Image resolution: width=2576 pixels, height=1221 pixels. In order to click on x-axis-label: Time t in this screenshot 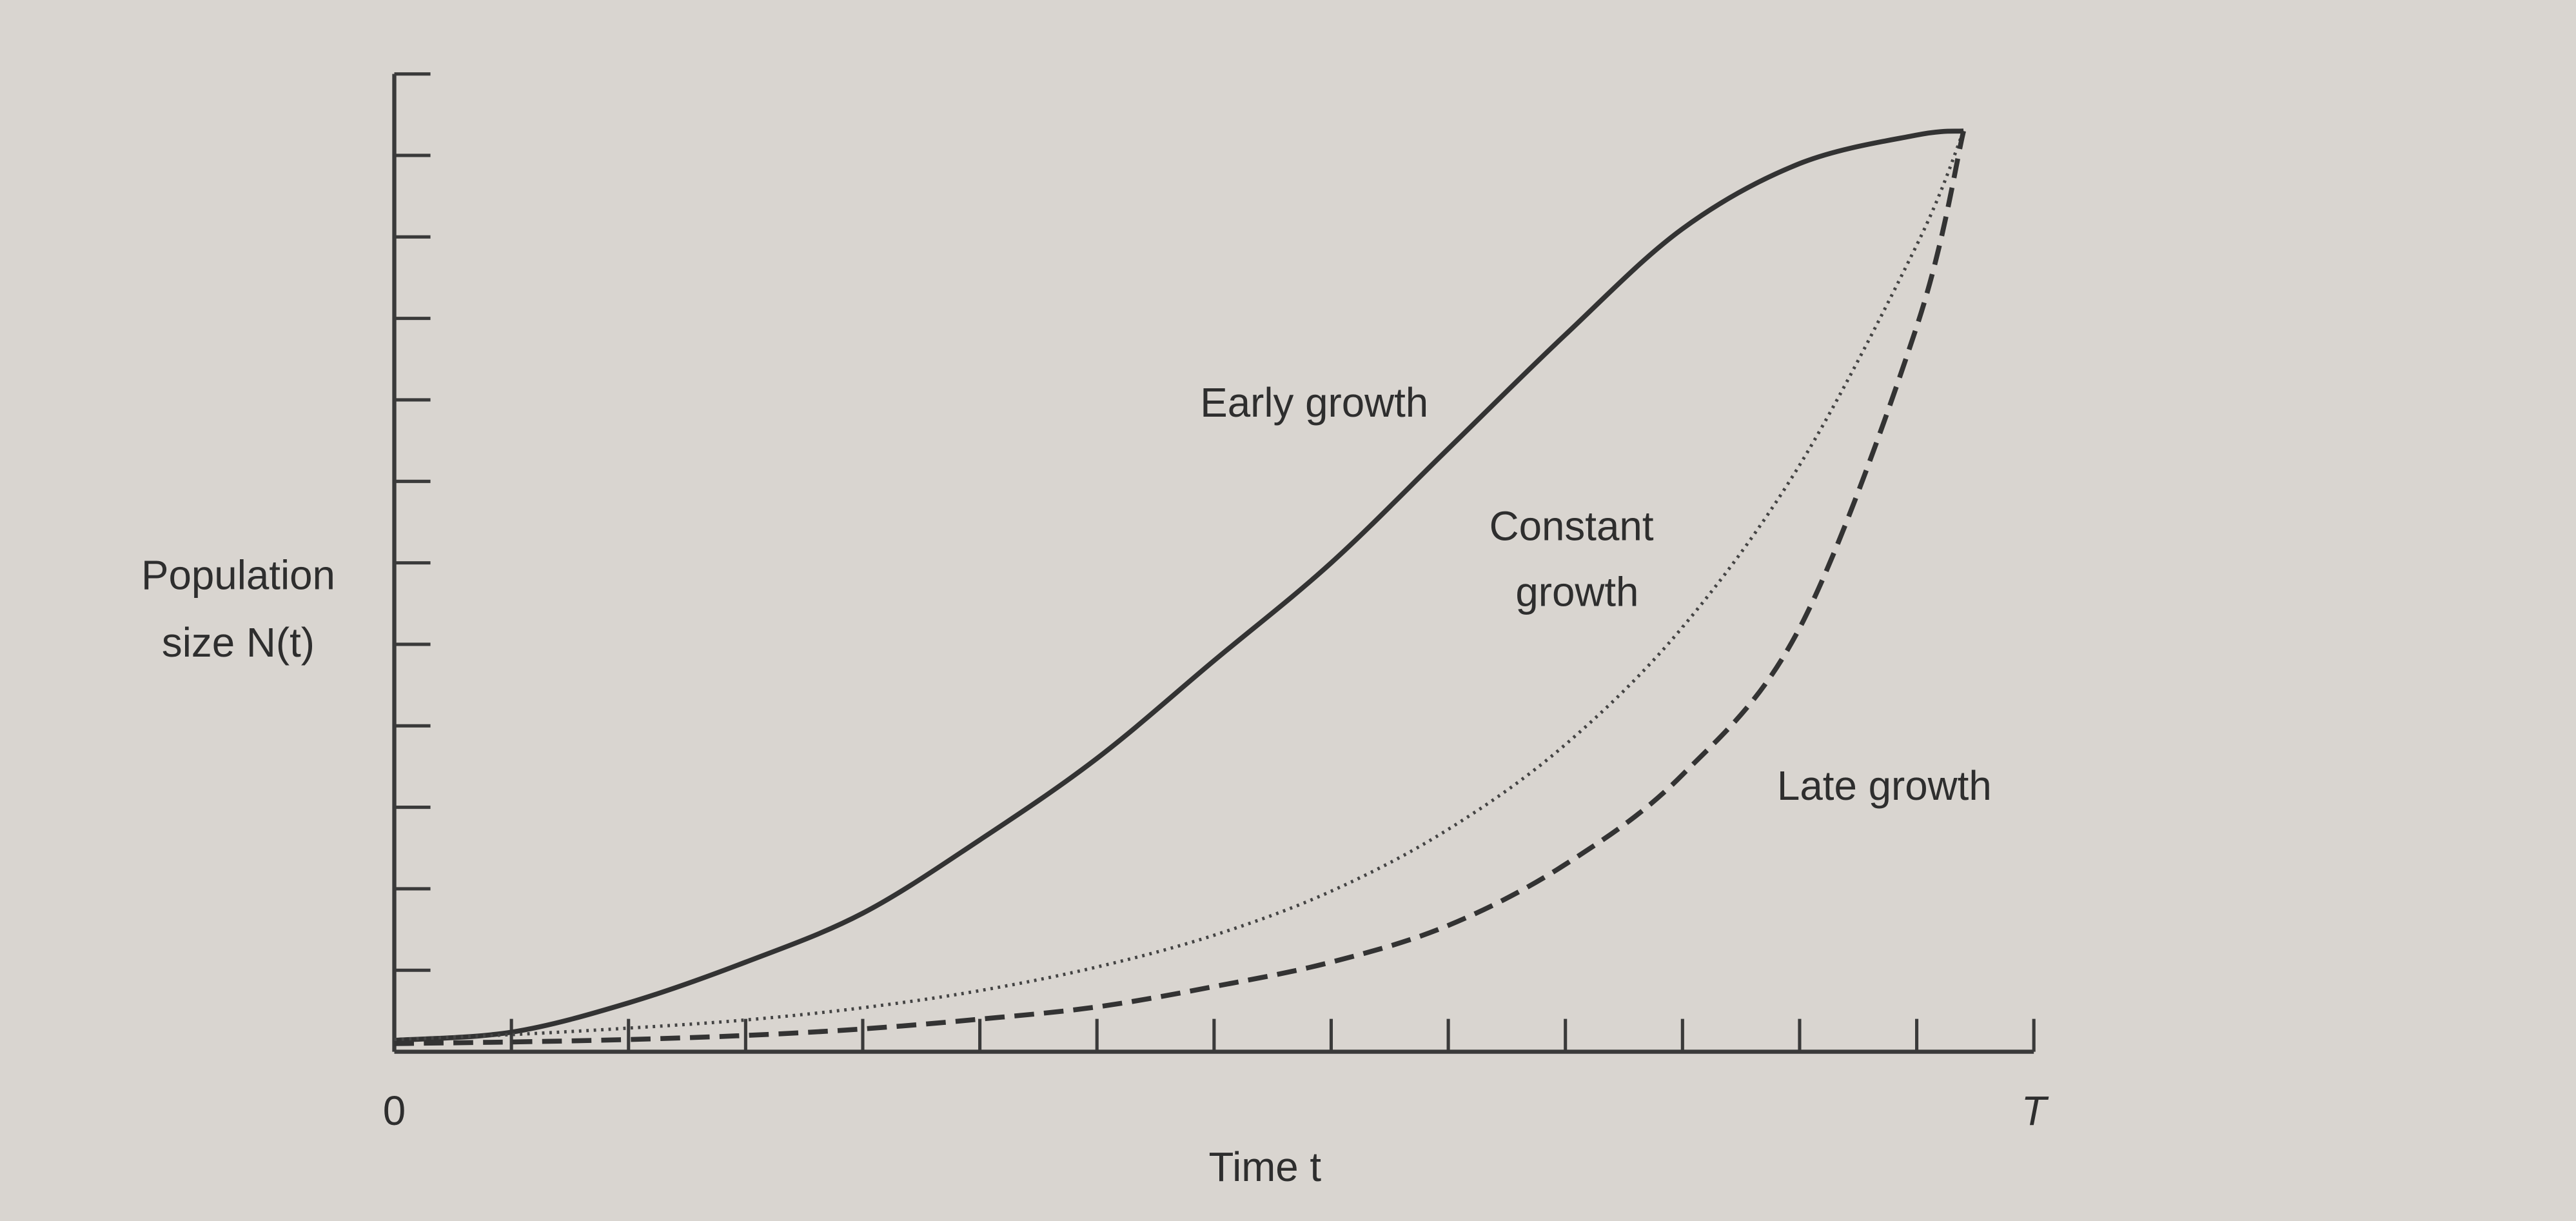, I will do `click(1265, 1167)`.